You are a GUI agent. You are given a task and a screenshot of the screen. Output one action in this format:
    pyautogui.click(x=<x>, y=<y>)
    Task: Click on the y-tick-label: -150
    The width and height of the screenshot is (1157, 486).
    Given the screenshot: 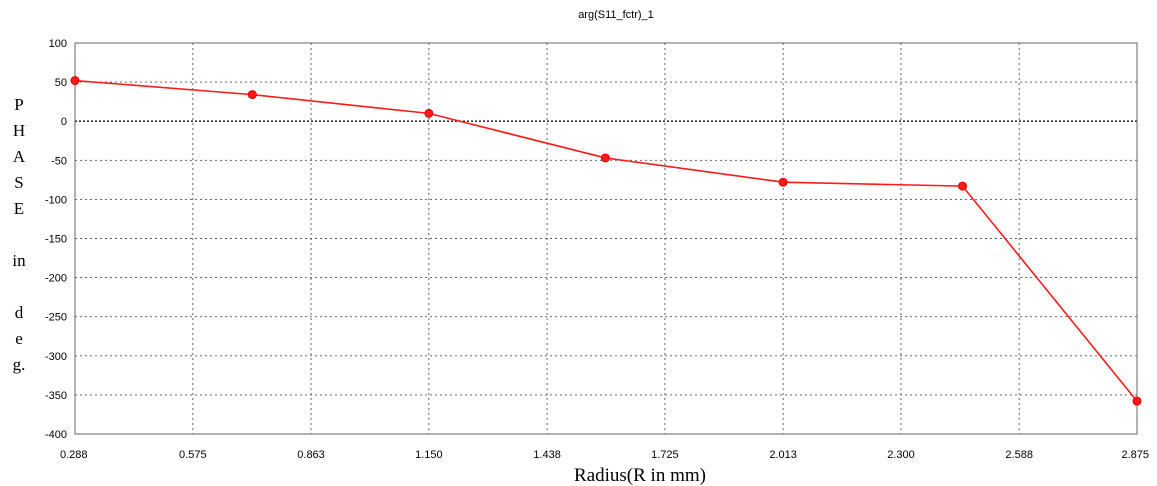 What is the action you would take?
    pyautogui.click(x=56, y=240)
    